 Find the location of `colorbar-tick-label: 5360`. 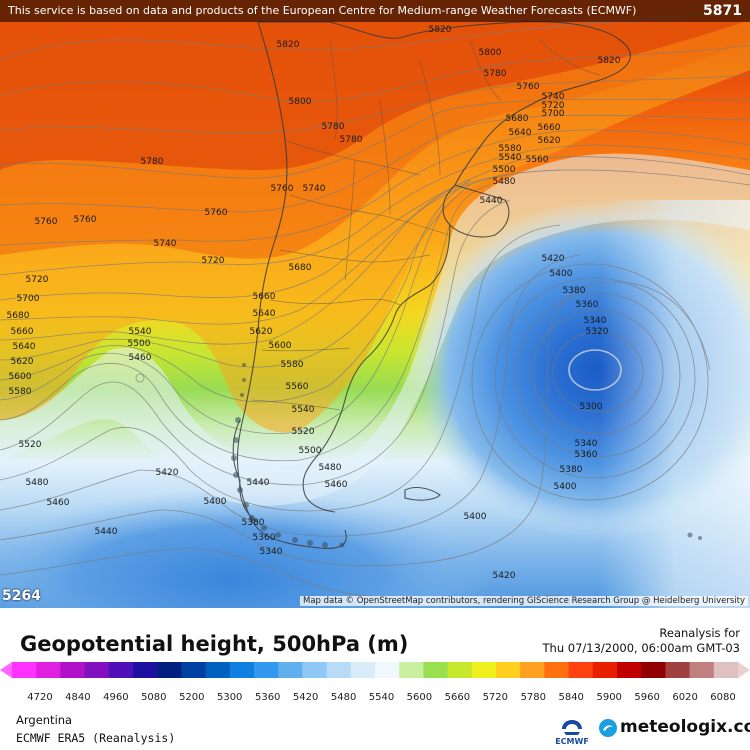

colorbar-tick-label: 5360 is located at coordinates (267, 697).